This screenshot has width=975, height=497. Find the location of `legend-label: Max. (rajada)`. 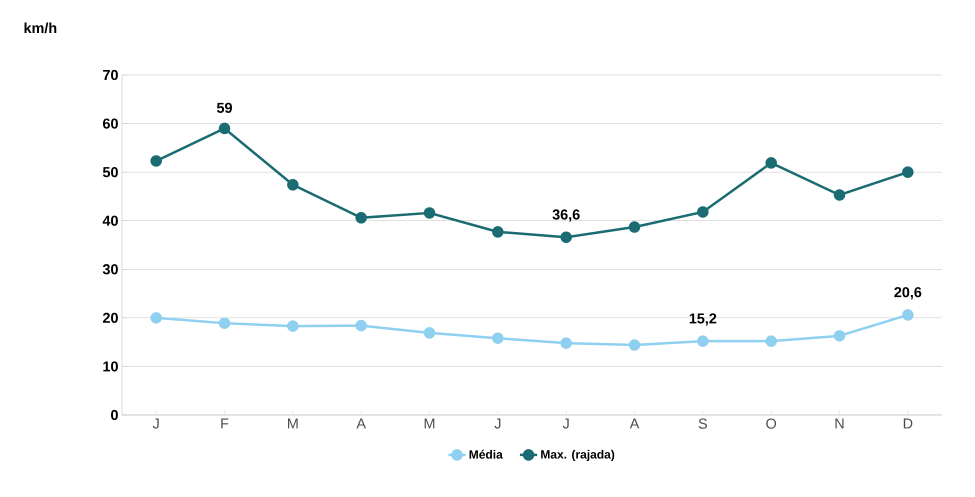

legend-label: Max. (rajada) is located at coordinates (577, 456).